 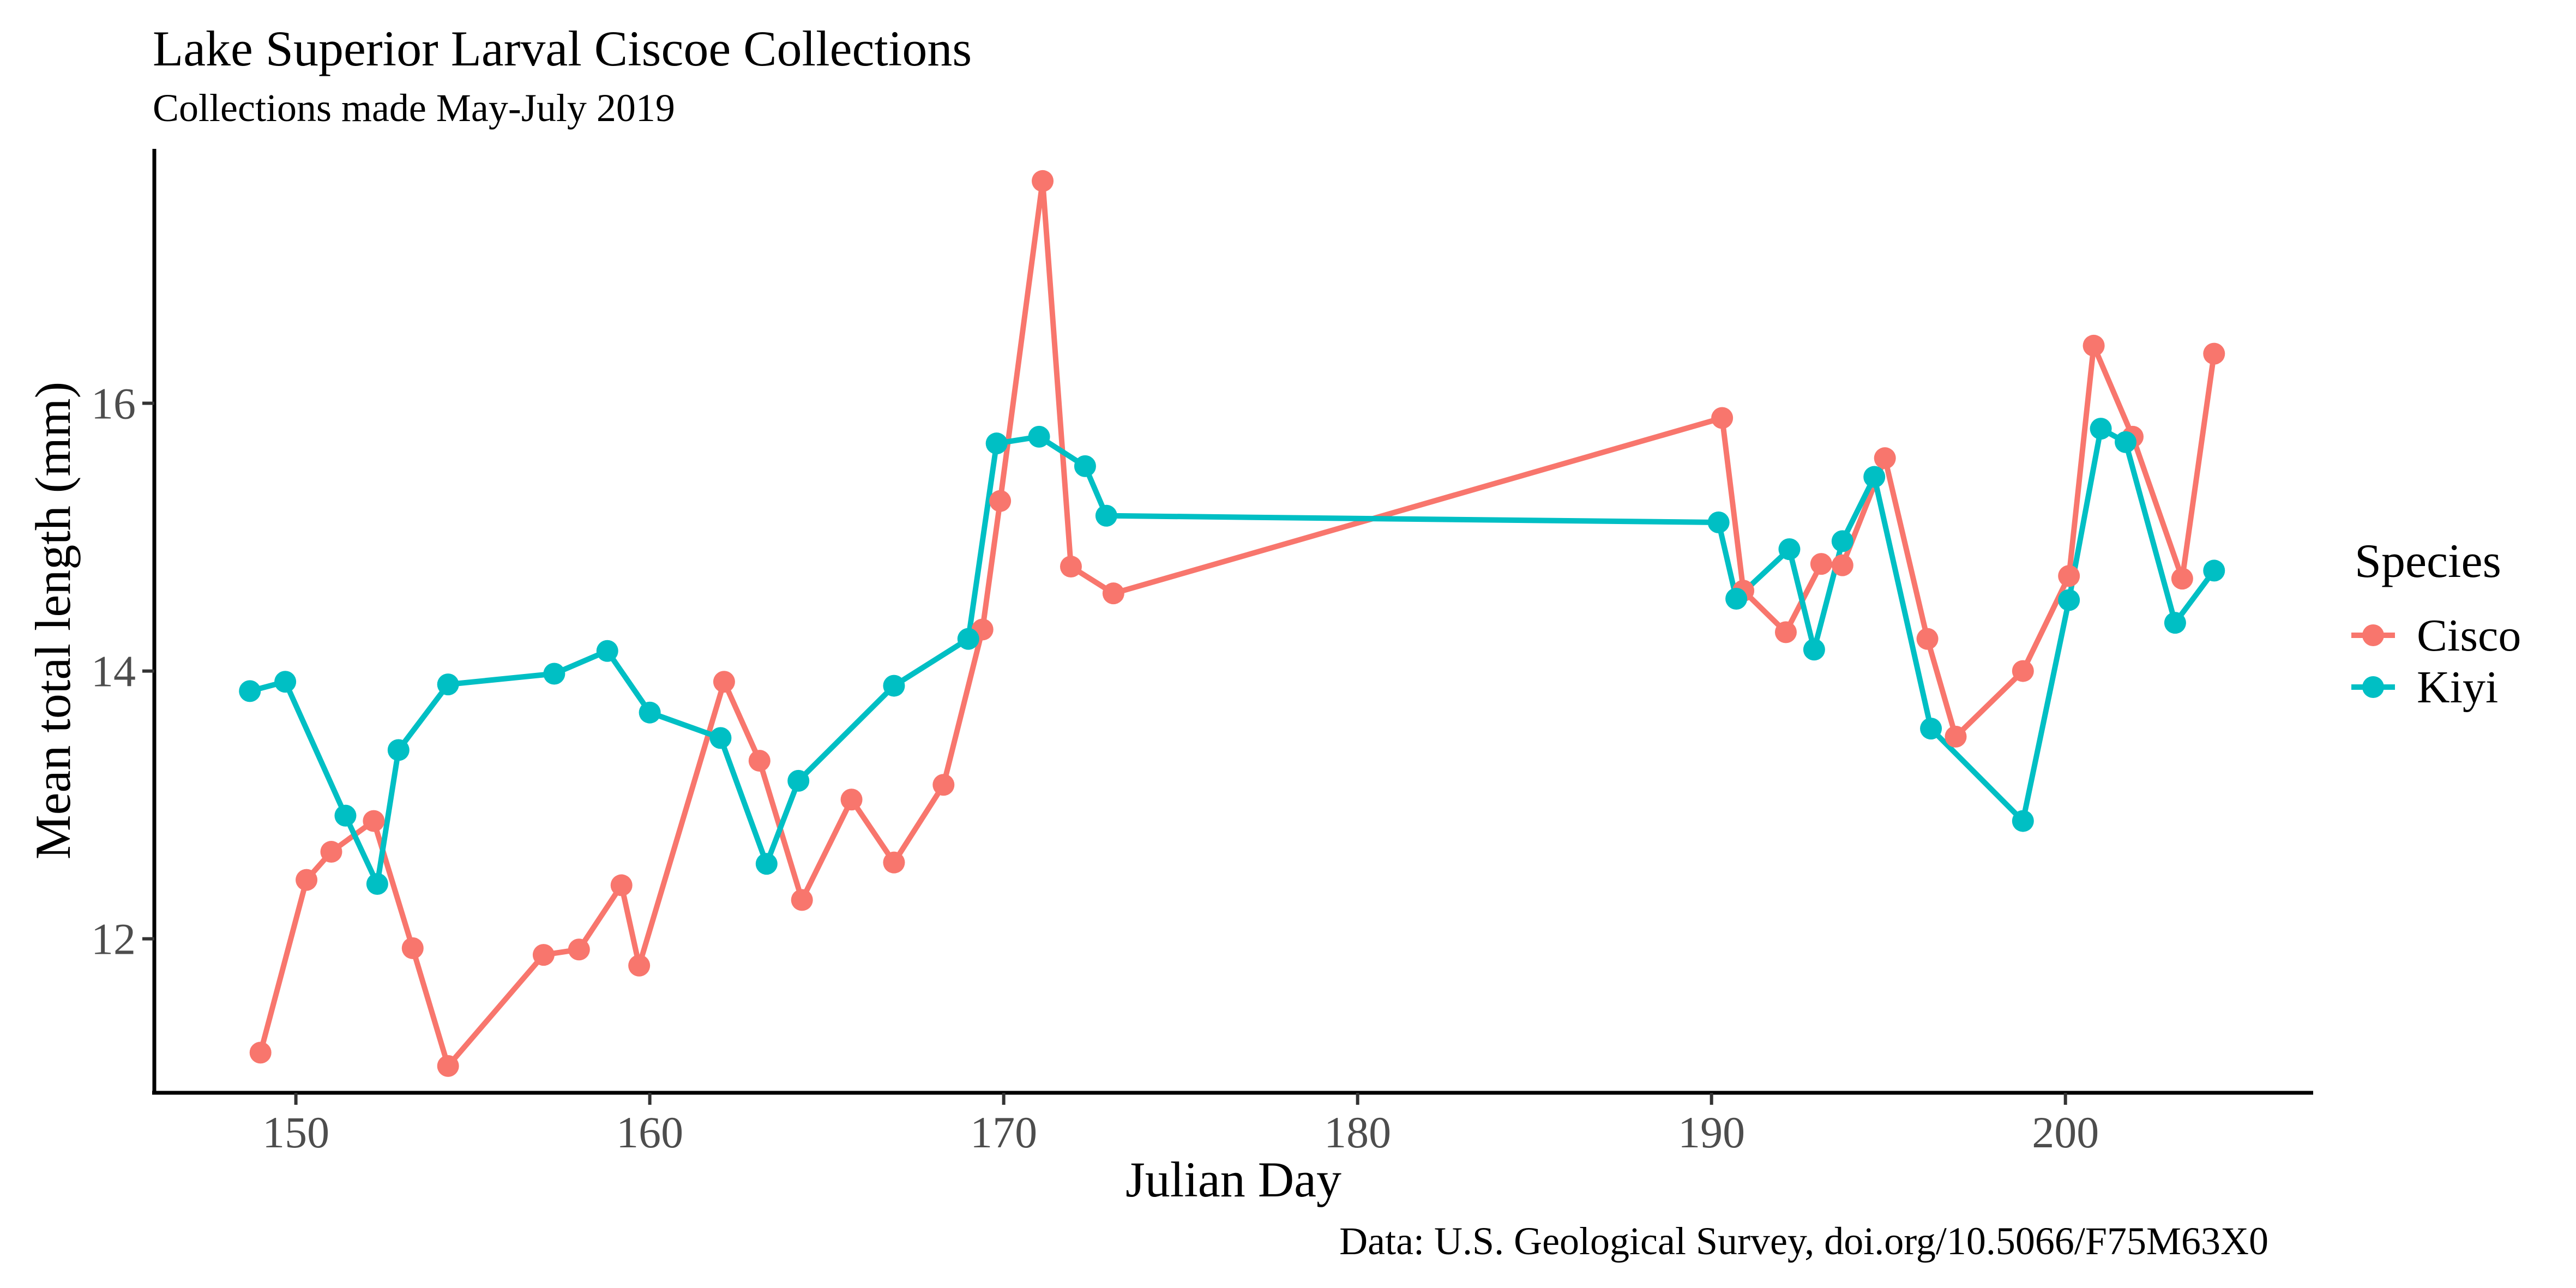 I want to click on chart-title: Lake Superior Larval Ciscoe Collections, so click(x=562, y=48).